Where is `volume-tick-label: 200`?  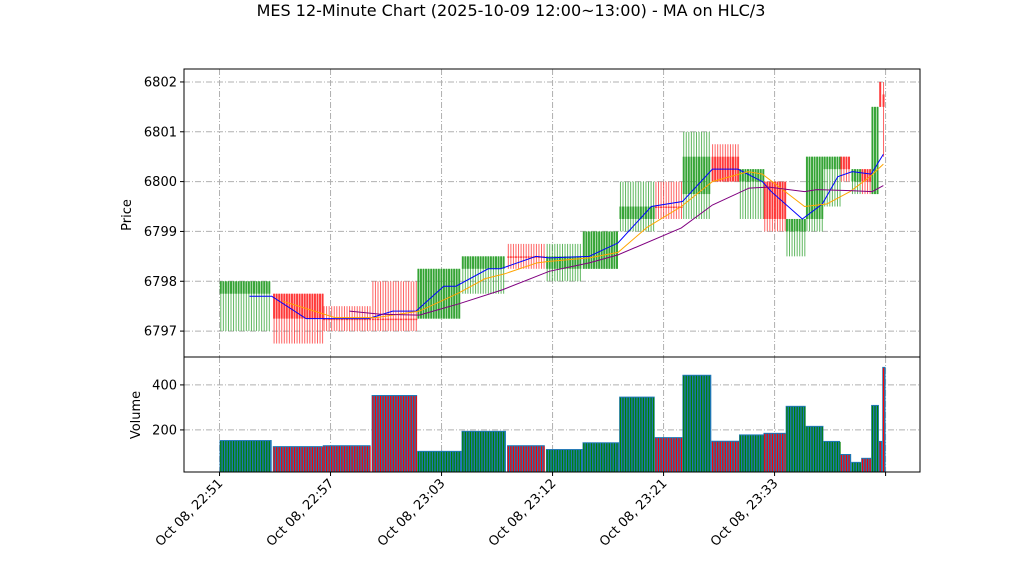
volume-tick-label: 200 is located at coordinates (164, 430).